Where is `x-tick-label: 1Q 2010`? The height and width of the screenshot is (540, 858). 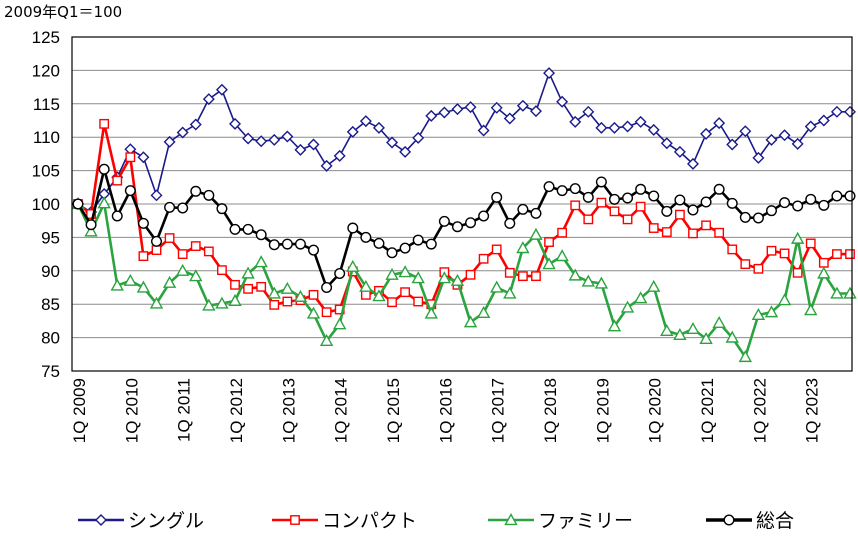 x-tick-label: 1Q 2010 is located at coordinates (131, 410).